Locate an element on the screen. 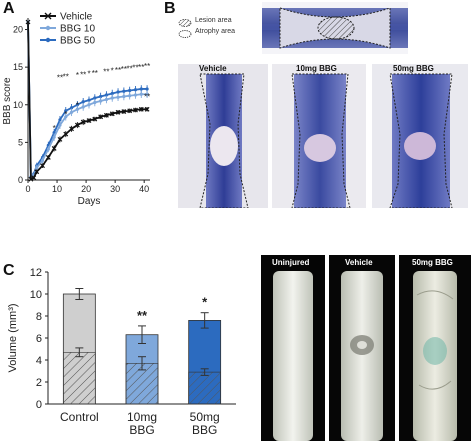 The height and width of the screenshot is (443, 474). panel-c-label: C is located at coordinates (9, 270).